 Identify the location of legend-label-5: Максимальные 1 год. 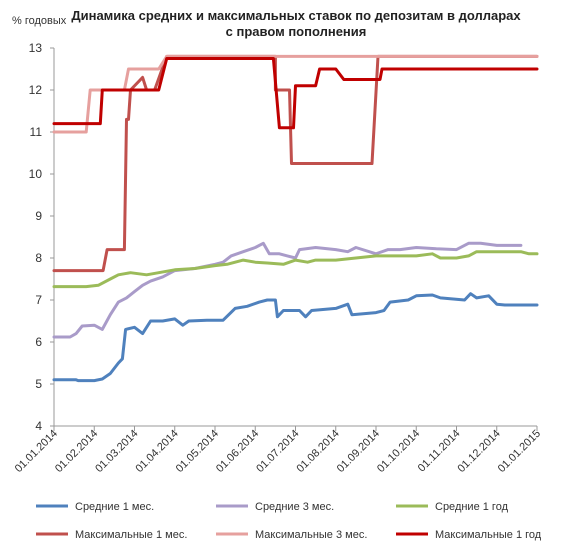
(488, 535).